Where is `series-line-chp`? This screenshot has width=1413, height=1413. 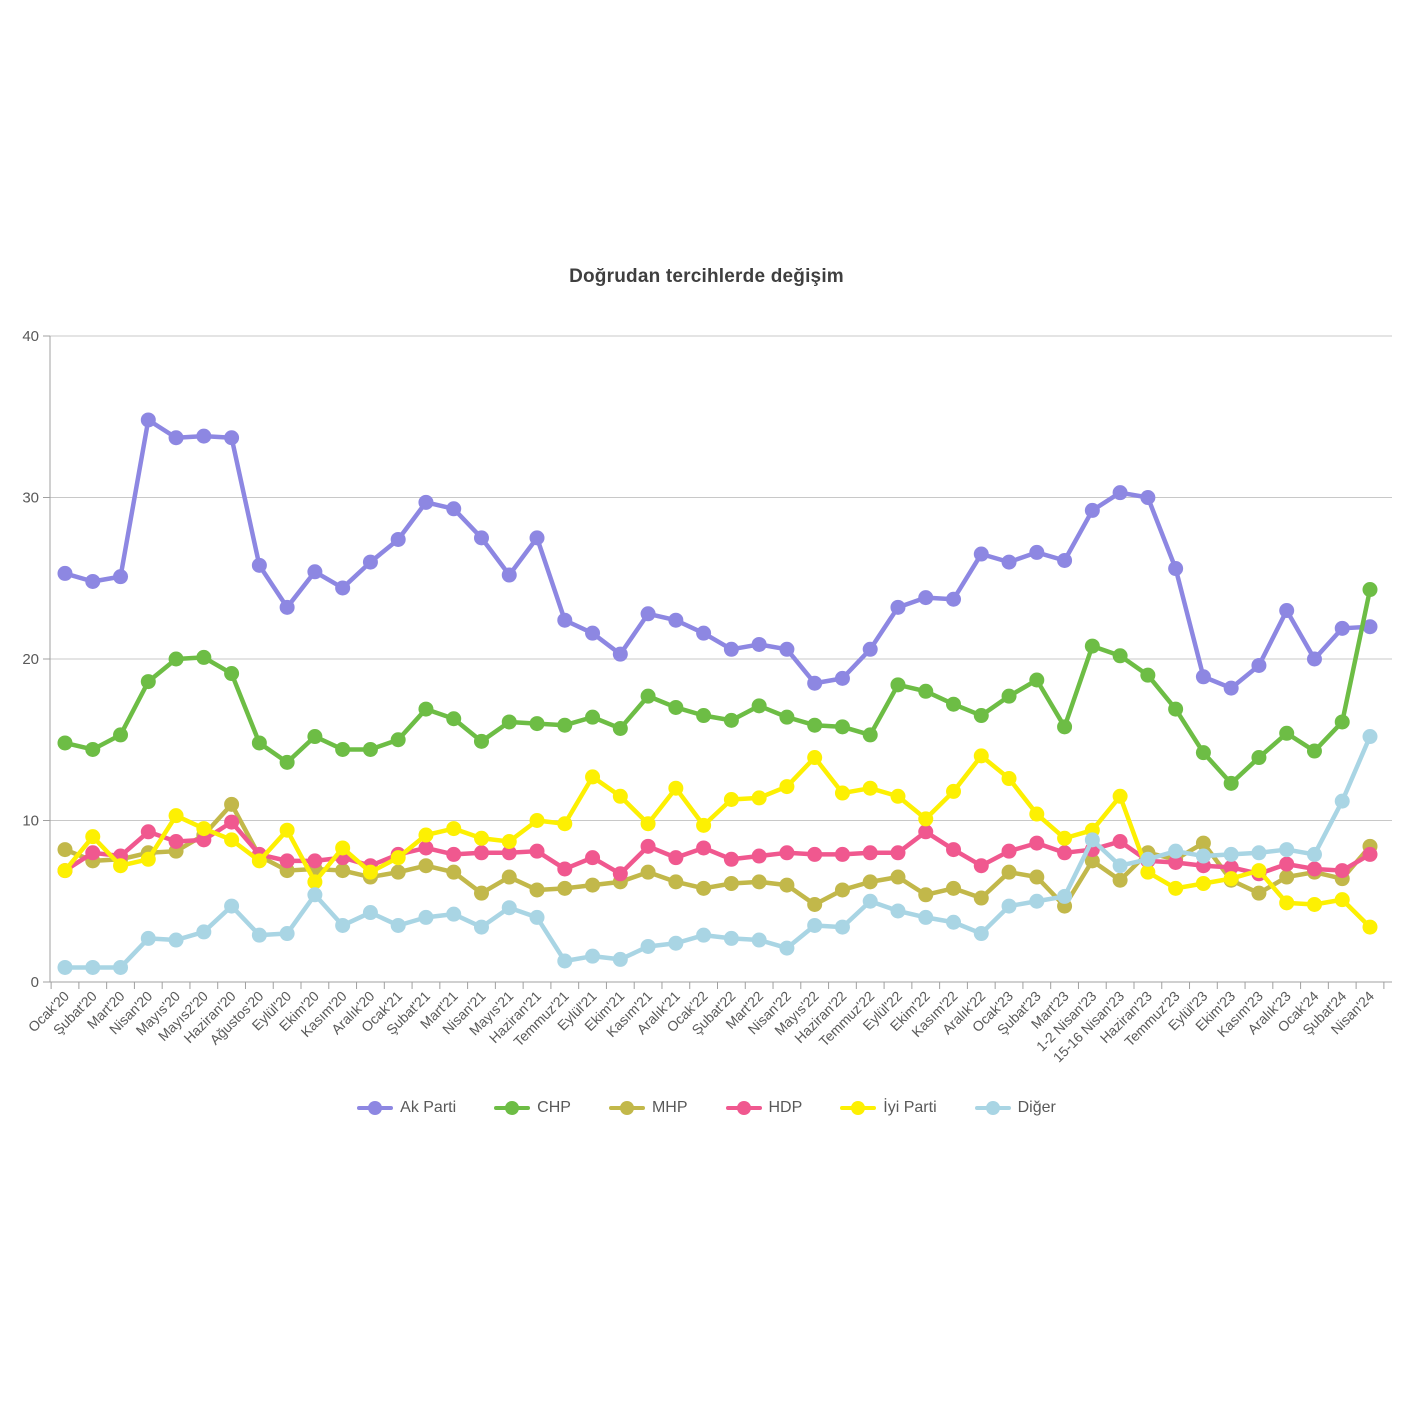 series-line-chp is located at coordinates (717, 686).